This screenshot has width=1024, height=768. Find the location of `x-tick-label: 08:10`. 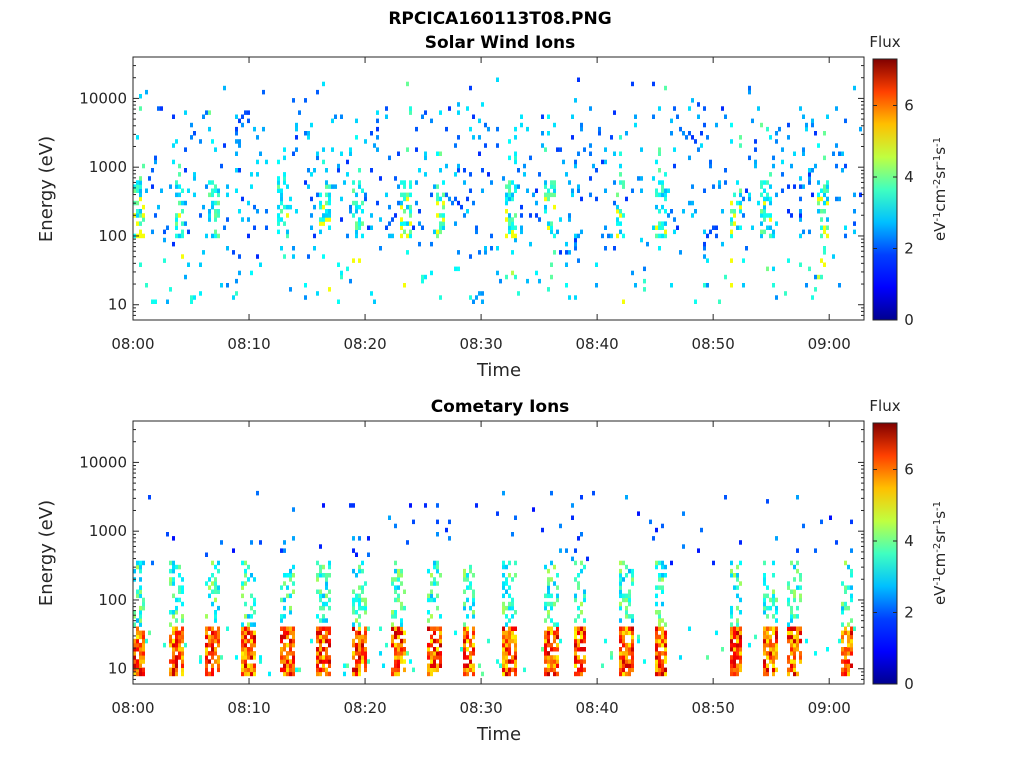

x-tick-label: 08:10 is located at coordinates (248, 344).